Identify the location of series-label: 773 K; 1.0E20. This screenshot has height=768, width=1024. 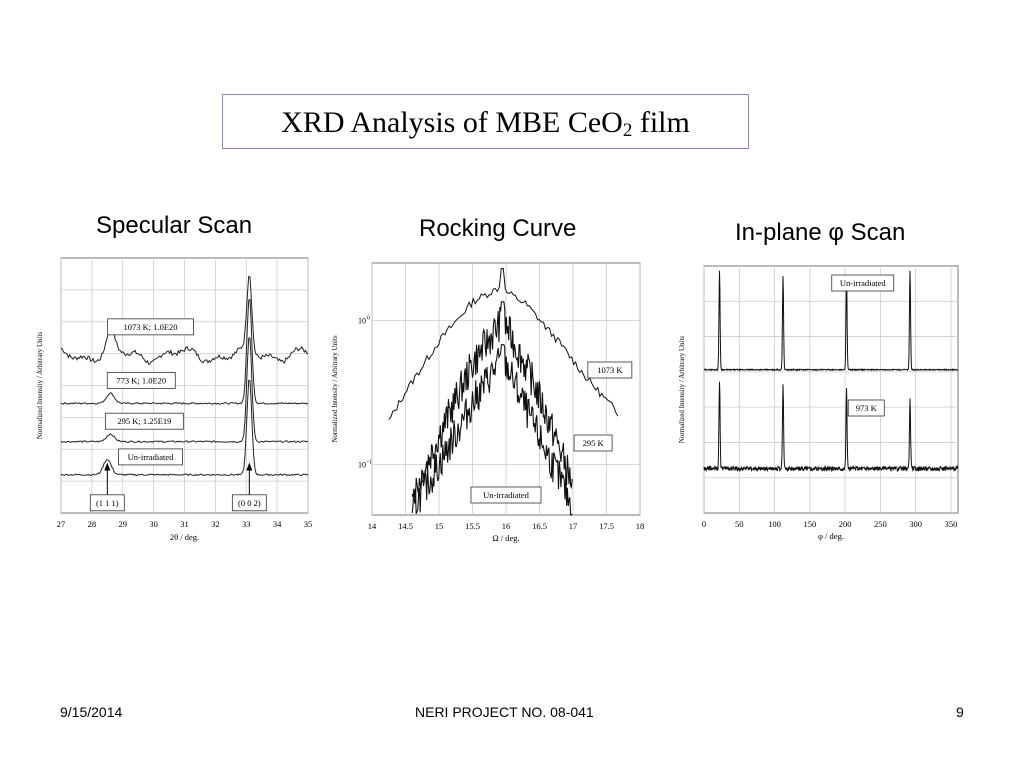
(141, 380).